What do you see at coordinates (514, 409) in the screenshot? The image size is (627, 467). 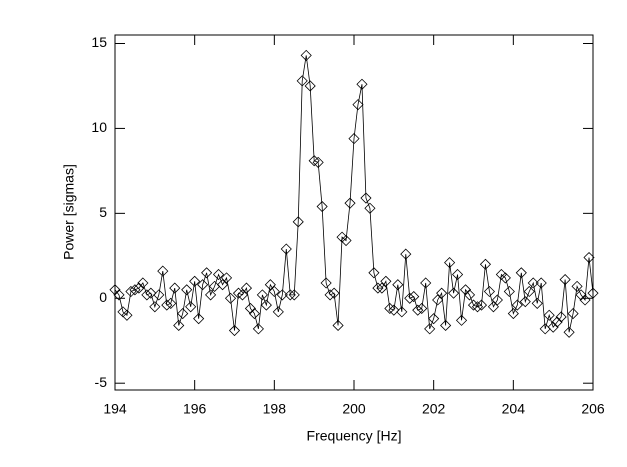 I see `x-tick-label: 204` at bounding box center [514, 409].